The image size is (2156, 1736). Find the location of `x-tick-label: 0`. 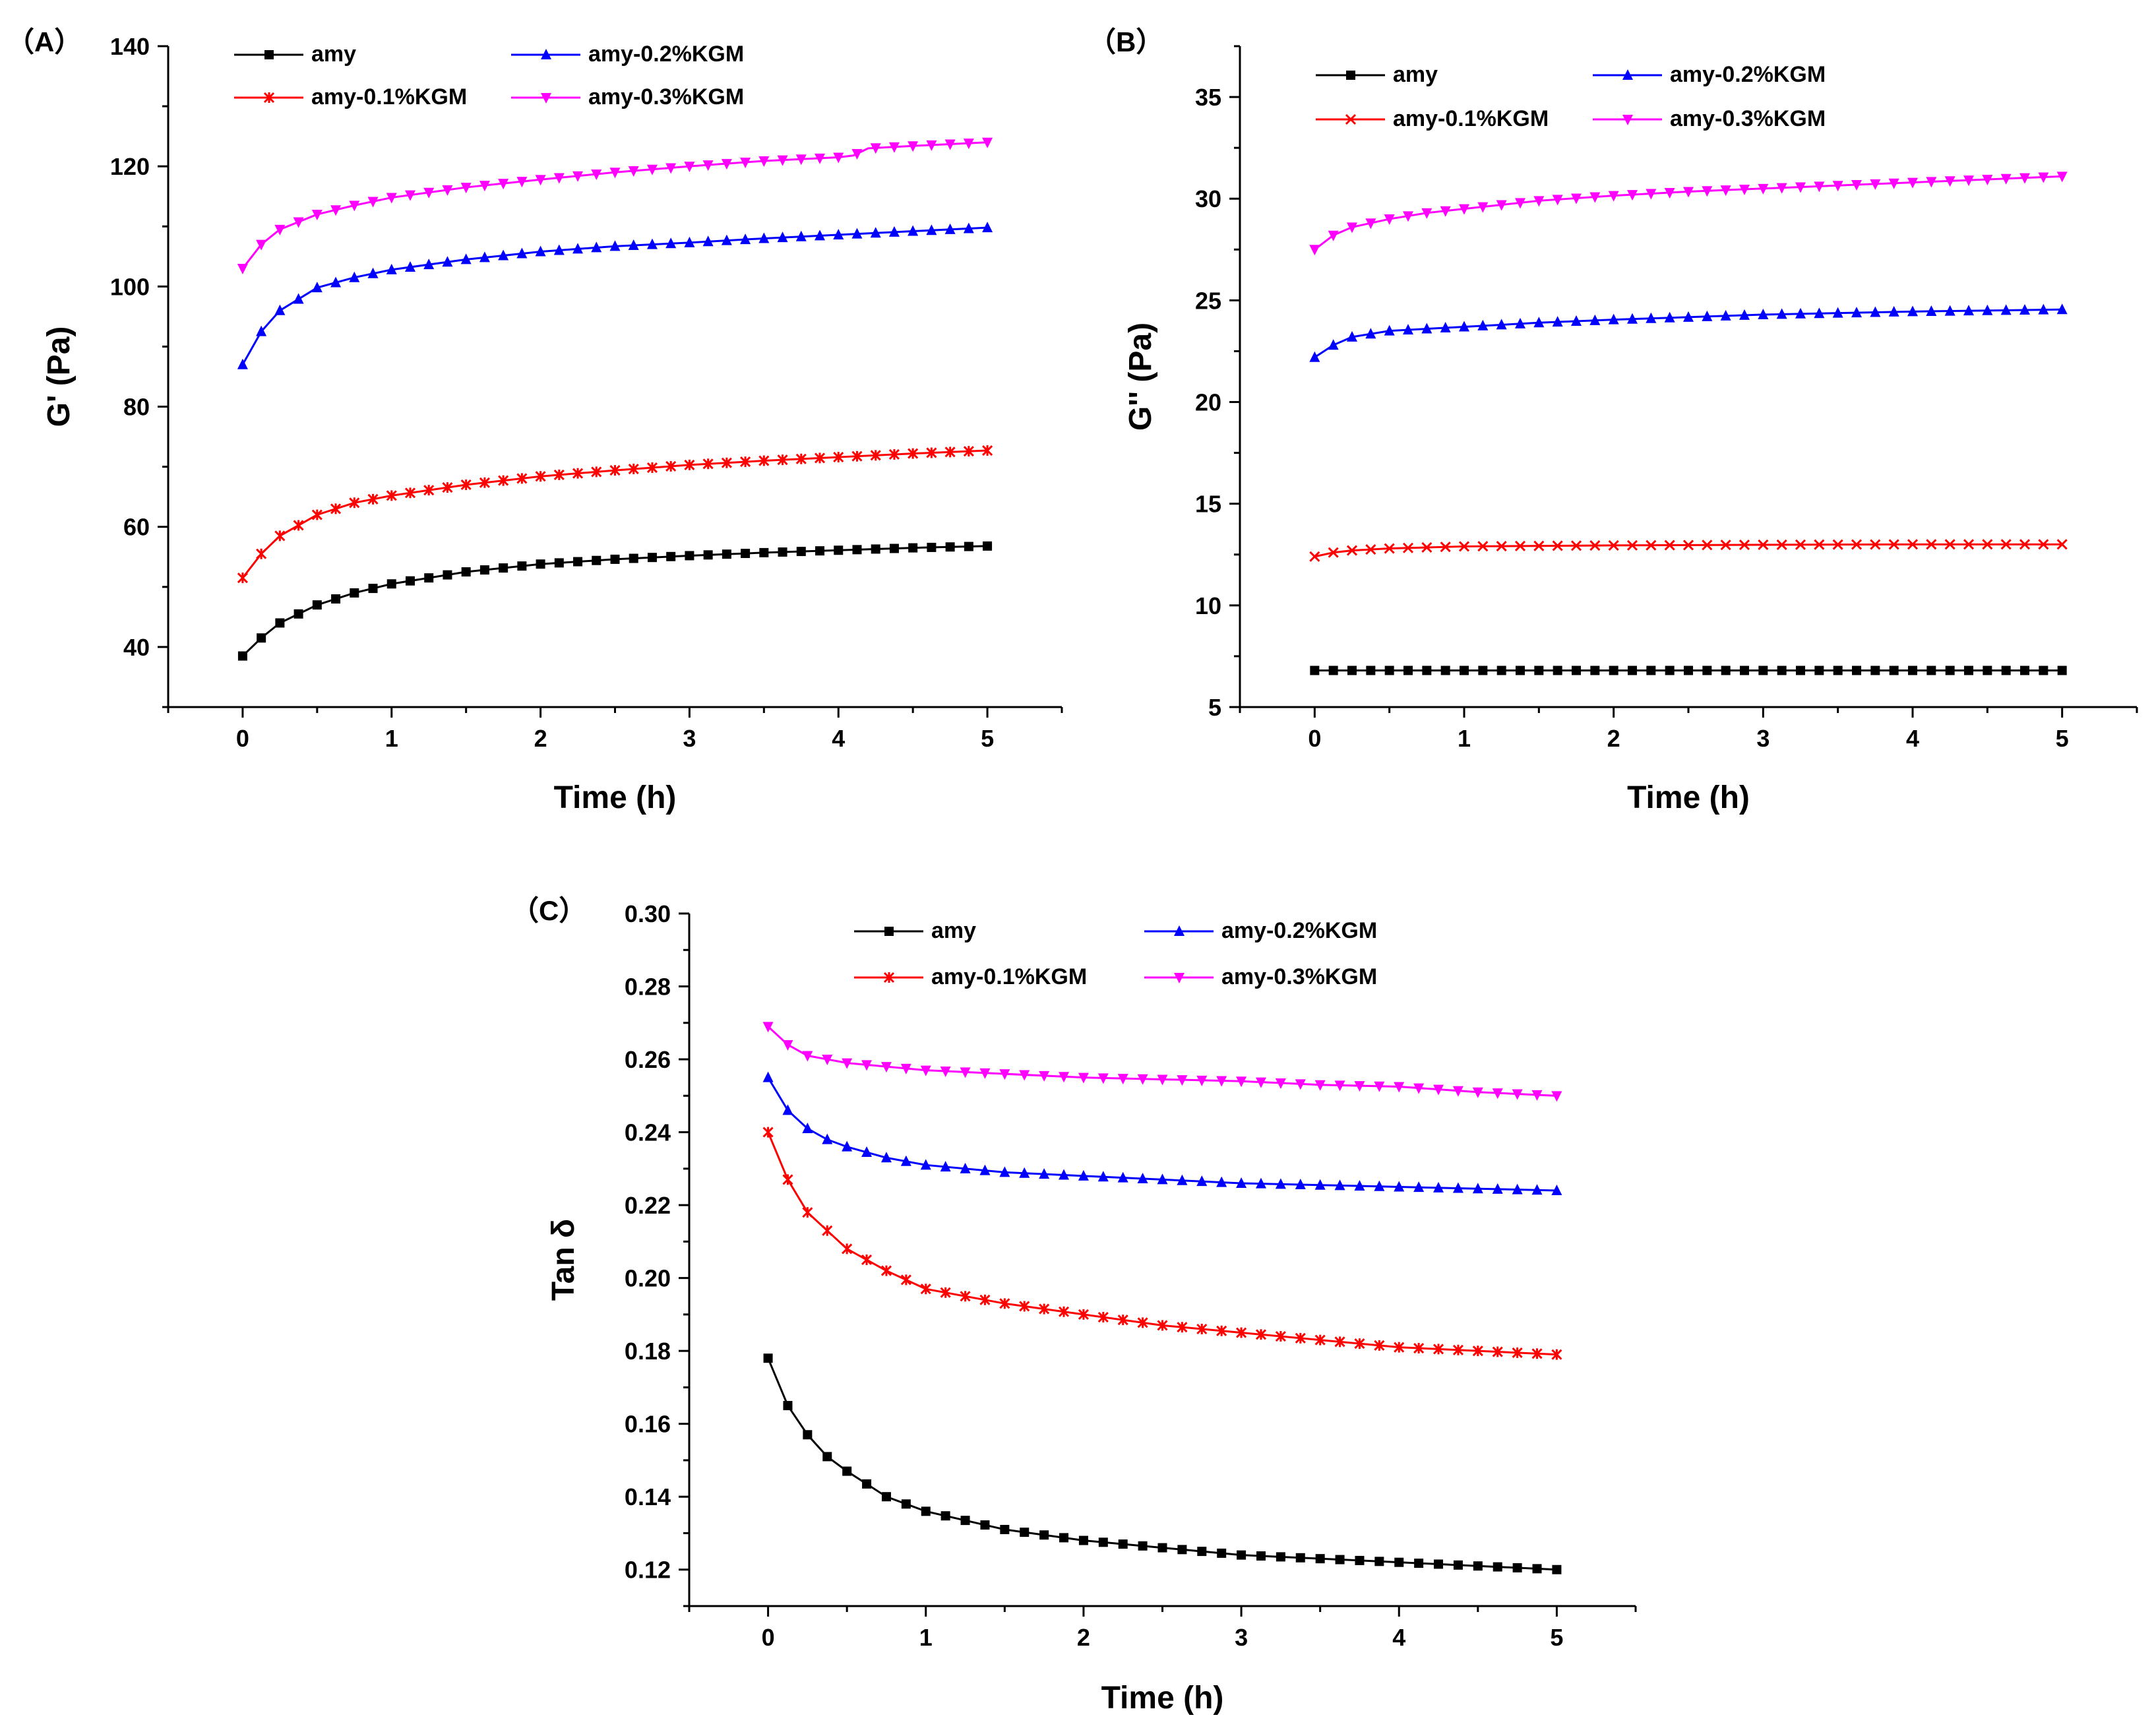

x-tick-label: 0 is located at coordinates (242, 738).